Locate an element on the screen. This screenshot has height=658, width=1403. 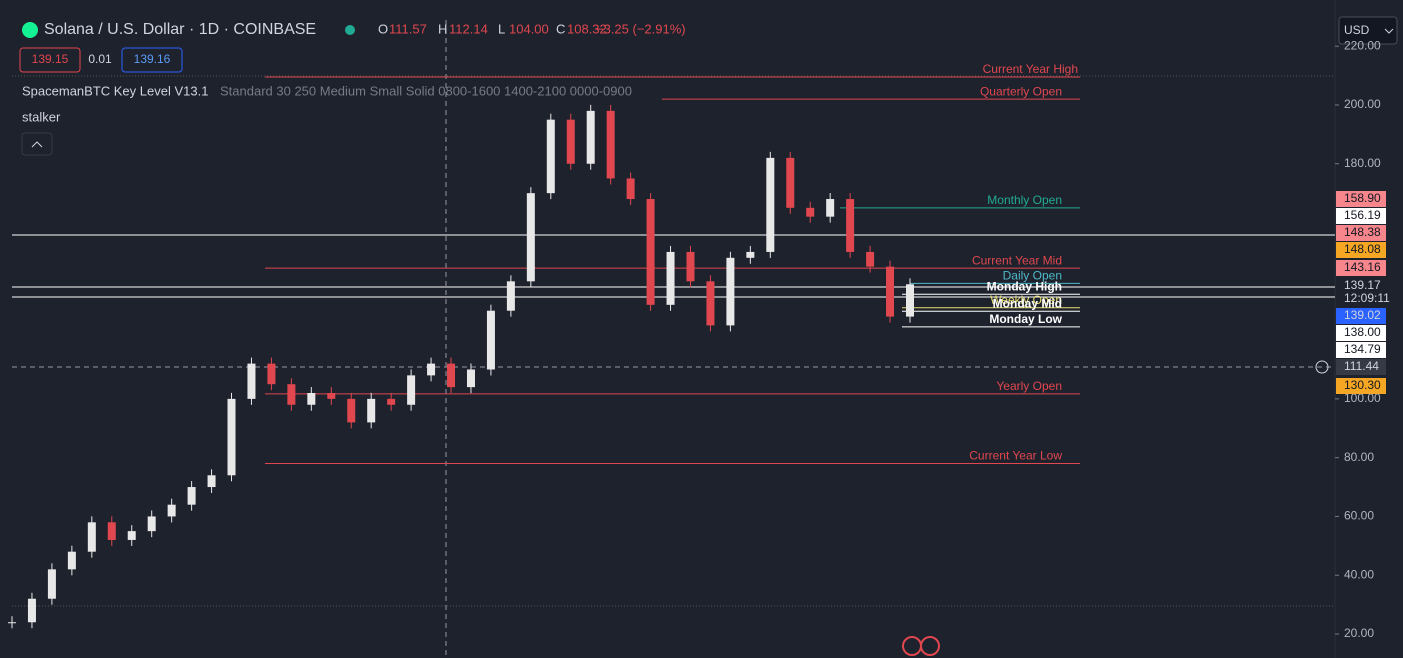
price-tag-label: 138.00 is located at coordinates (1362, 332).